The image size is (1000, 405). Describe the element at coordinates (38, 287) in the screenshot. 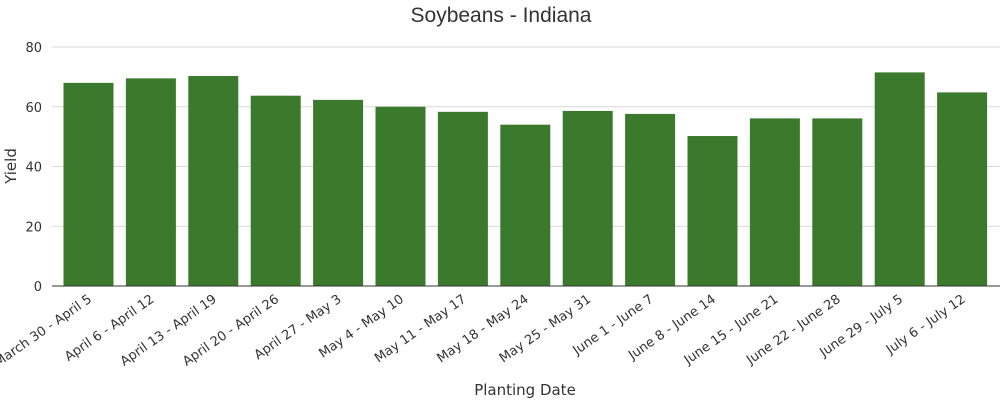

I see `y-tick-label: 0` at that location.